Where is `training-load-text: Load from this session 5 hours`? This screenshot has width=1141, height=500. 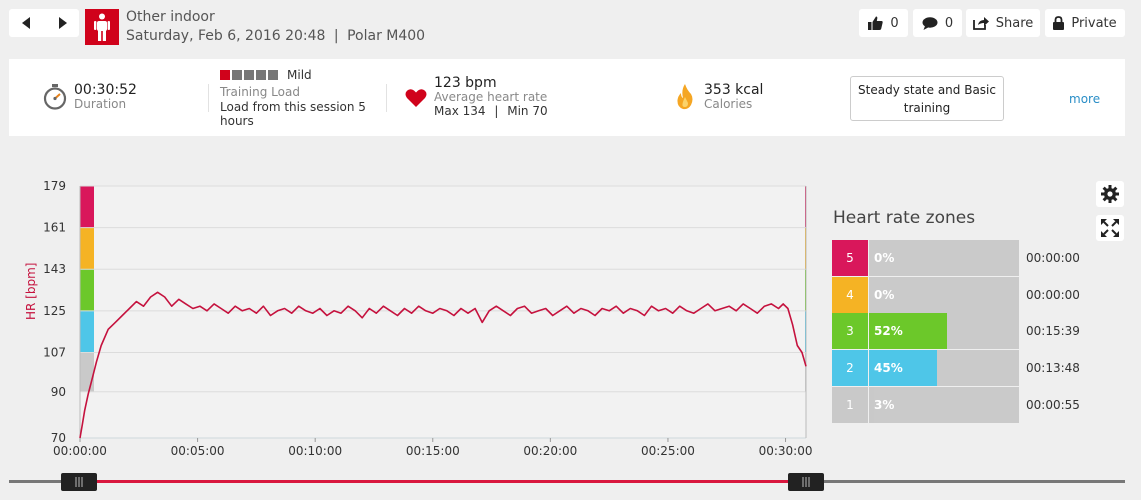
training-load-text: Load from this session 5 hours is located at coordinates (293, 114).